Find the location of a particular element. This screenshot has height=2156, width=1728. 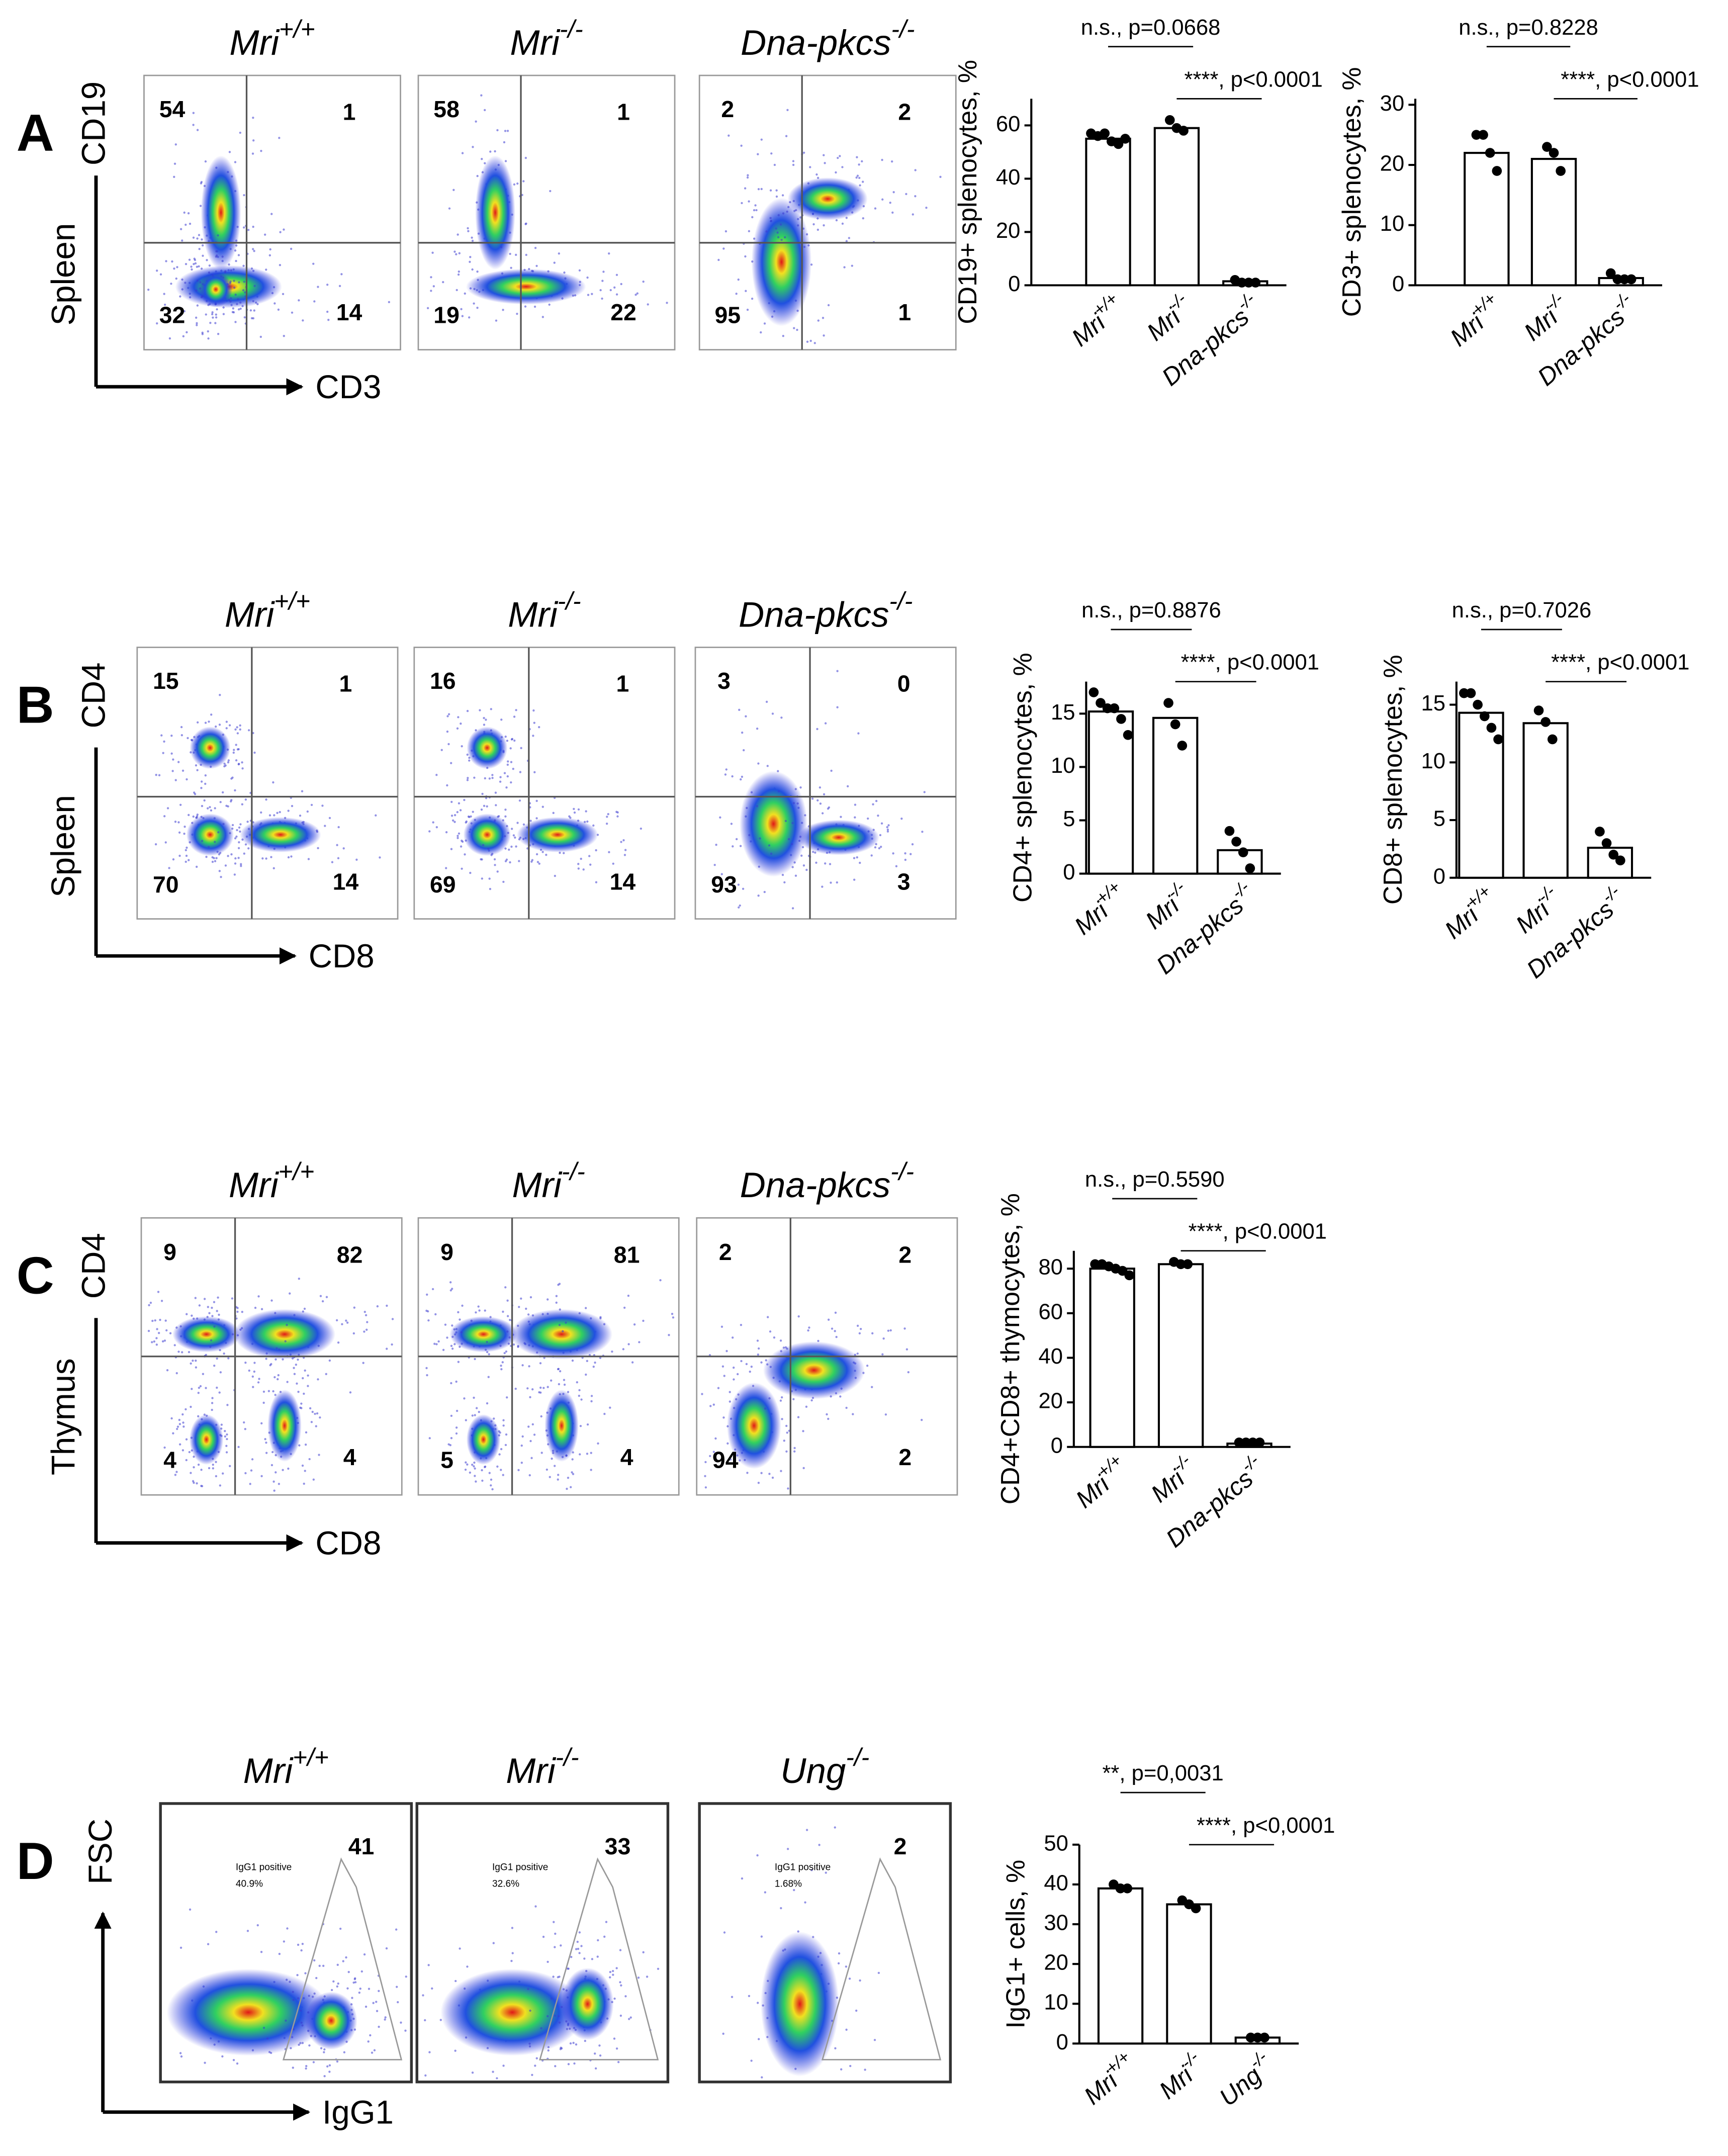

panel-letter: A is located at coordinates (35, 133).